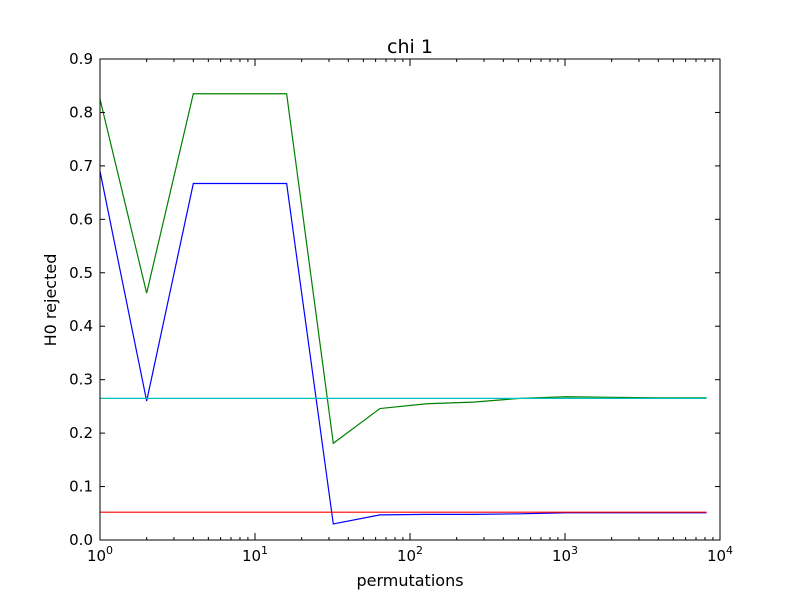  I want to click on y-tick-label: 0.9, so click(81, 59).